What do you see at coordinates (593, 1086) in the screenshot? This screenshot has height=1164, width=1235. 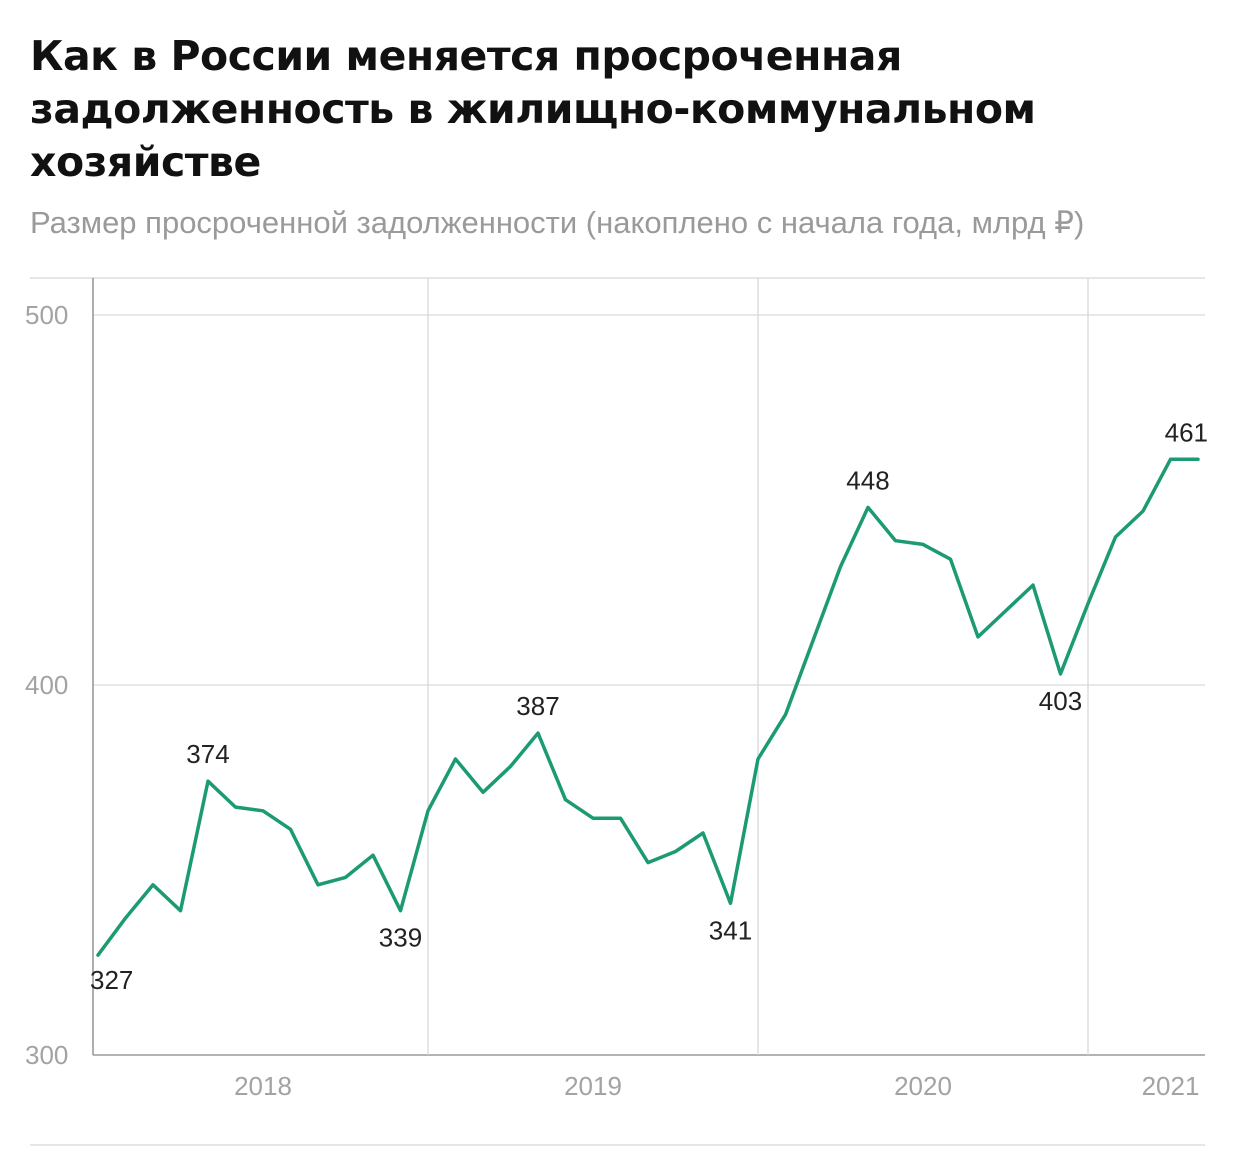 I see `x-tick-label-2019: 2019` at bounding box center [593, 1086].